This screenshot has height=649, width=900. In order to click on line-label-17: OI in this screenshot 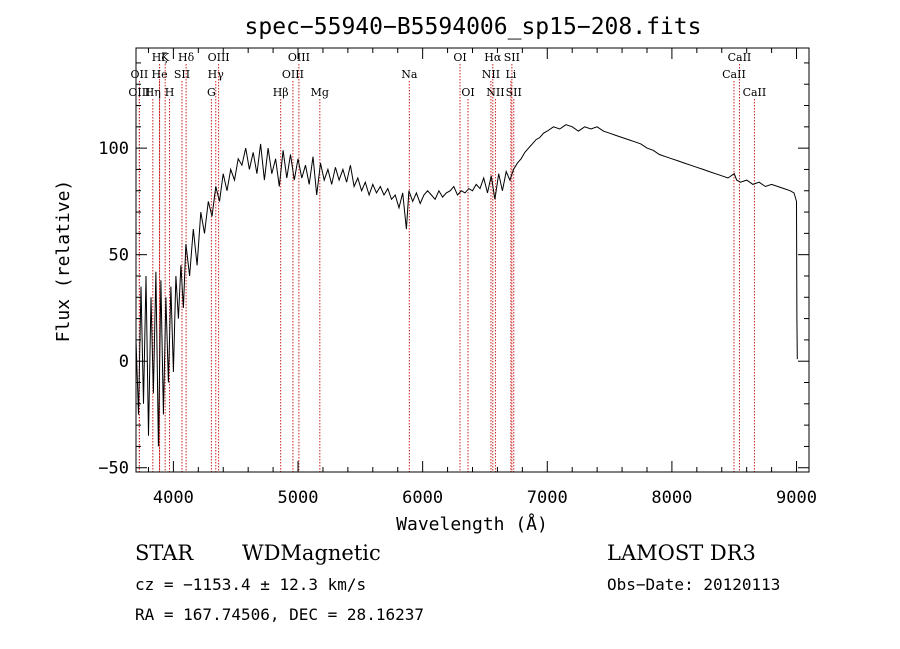, I will do `click(459, 57)`.